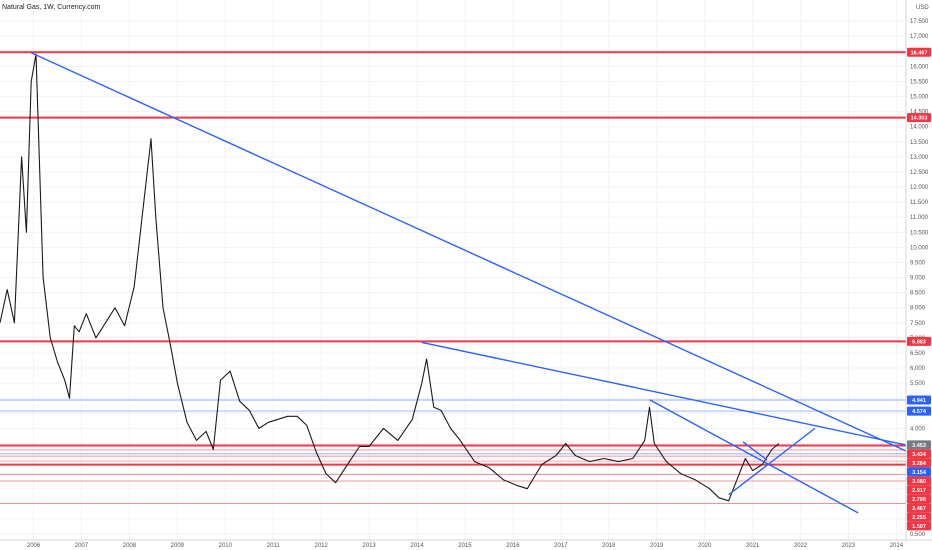 This screenshot has height=550, width=932. I want to click on level-price-label: 4.941, so click(919, 401).